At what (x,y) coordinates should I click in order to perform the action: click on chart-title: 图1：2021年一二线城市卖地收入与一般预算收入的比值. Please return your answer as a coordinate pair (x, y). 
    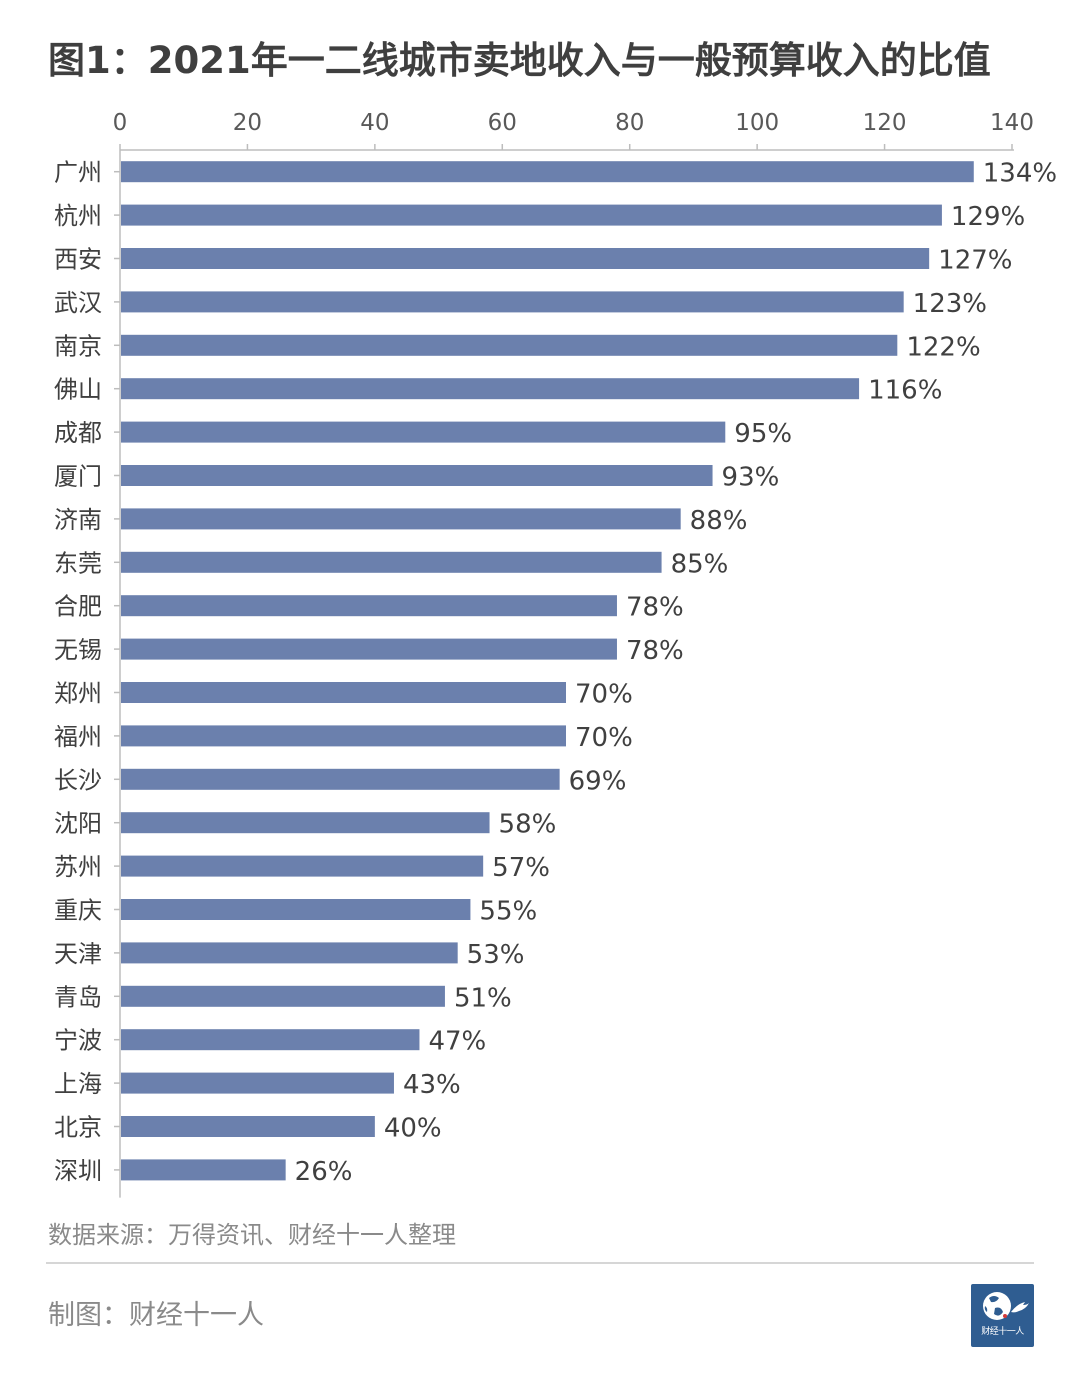
    Looking at the image, I should click on (519, 60).